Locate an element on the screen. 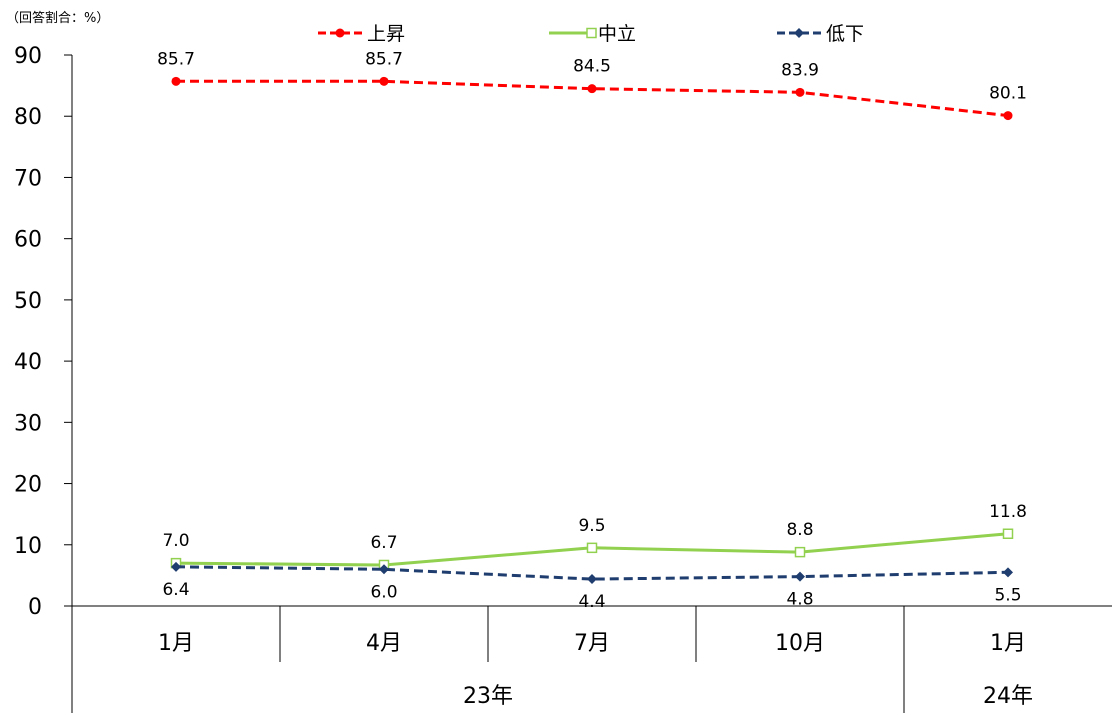  data-label: 83.9 is located at coordinates (800, 70).